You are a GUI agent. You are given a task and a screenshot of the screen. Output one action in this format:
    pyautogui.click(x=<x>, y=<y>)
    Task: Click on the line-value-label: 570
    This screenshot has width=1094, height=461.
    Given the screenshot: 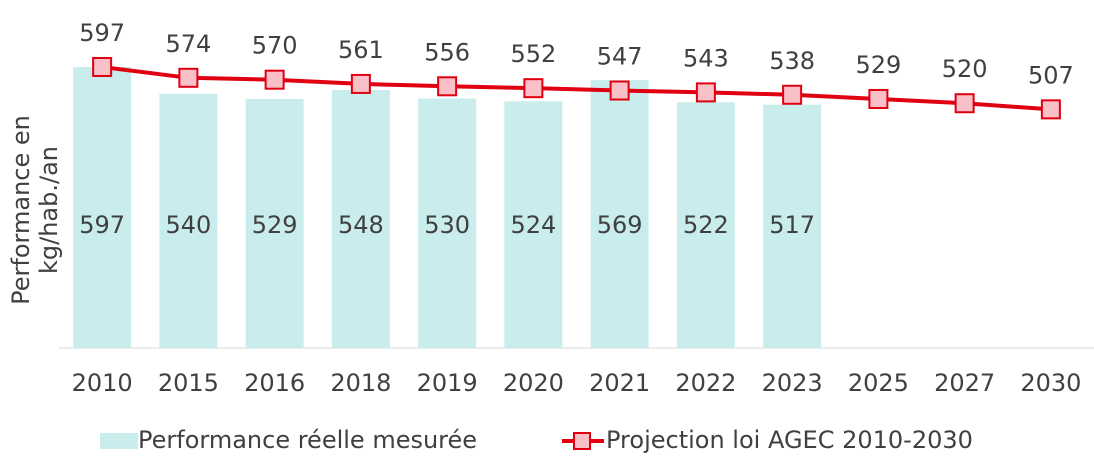 What is the action you would take?
    pyautogui.click(x=275, y=46)
    